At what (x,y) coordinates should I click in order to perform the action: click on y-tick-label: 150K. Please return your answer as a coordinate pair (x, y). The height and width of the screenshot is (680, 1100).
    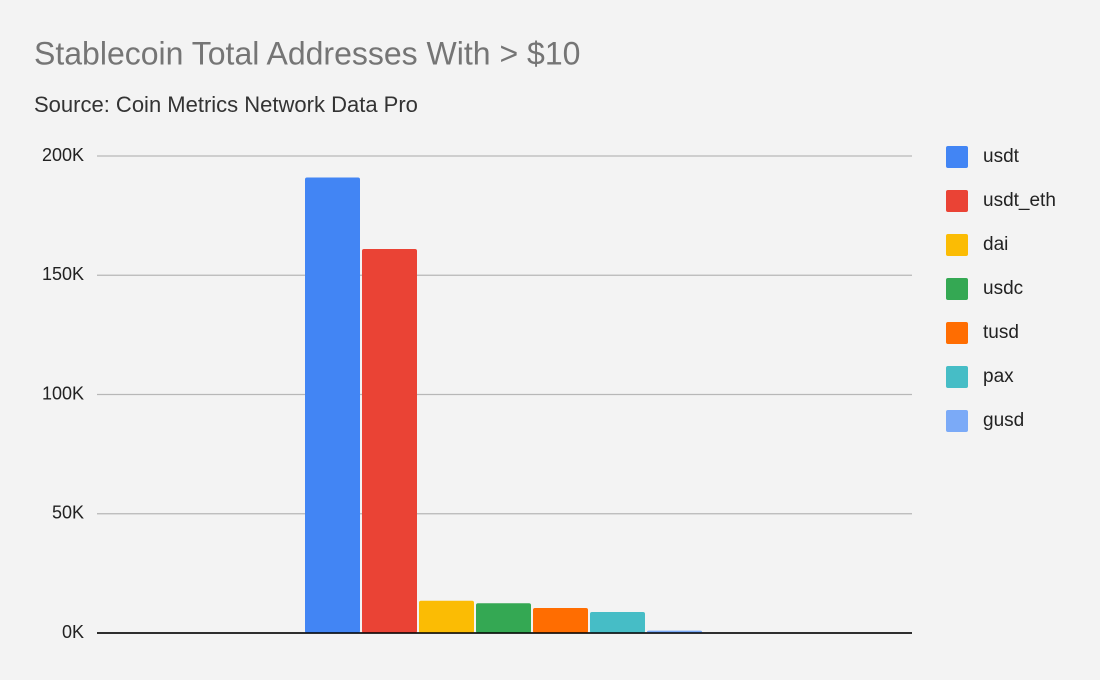
    Looking at the image, I should click on (63, 274).